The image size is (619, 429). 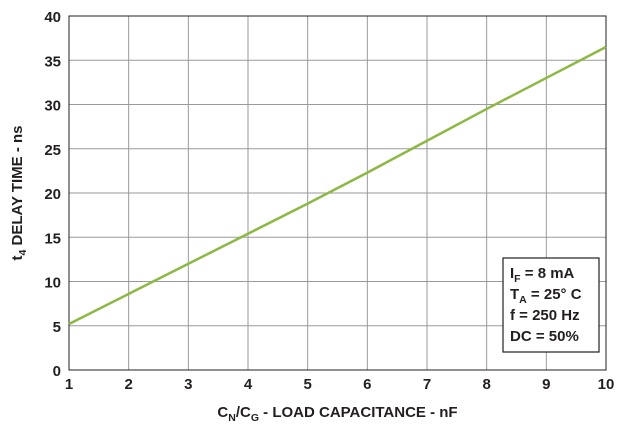 I want to click on x-tick-label: 9, so click(x=546, y=384).